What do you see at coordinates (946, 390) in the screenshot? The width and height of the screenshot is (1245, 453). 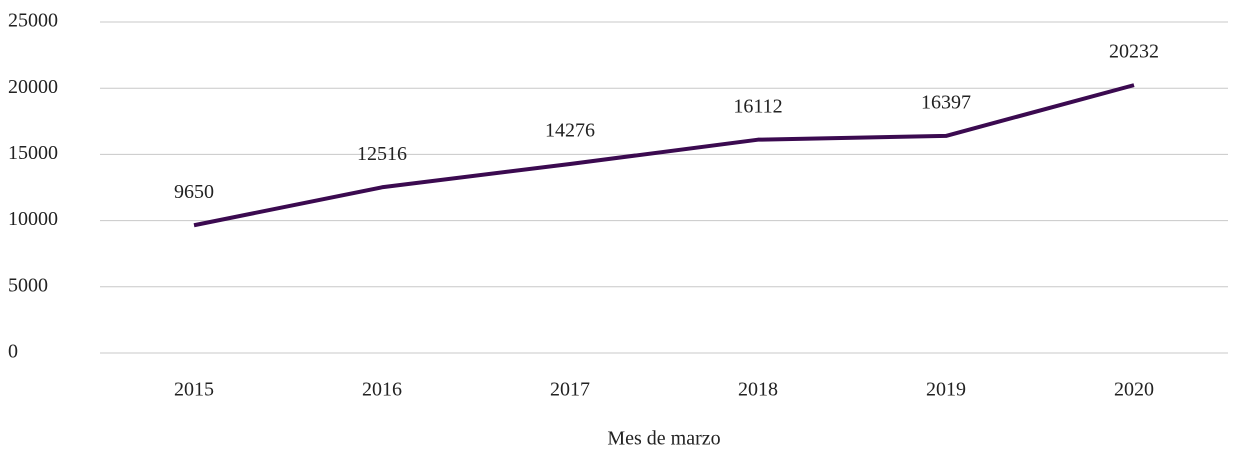 I see `x-tick-label: 2019` at bounding box center [946, 390].